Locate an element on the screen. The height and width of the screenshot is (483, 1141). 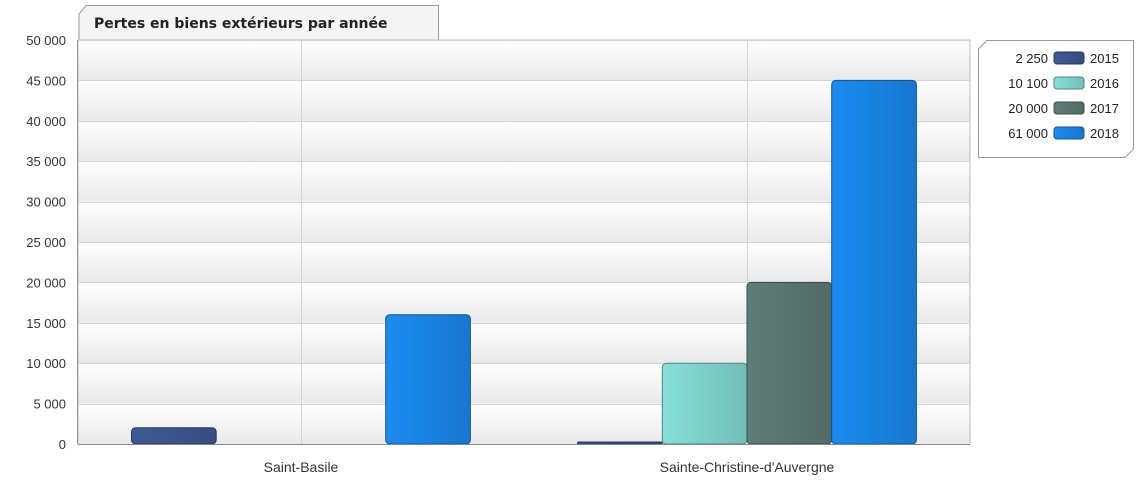
legend-swatch-2015 is located at coordinates (1069, 58).